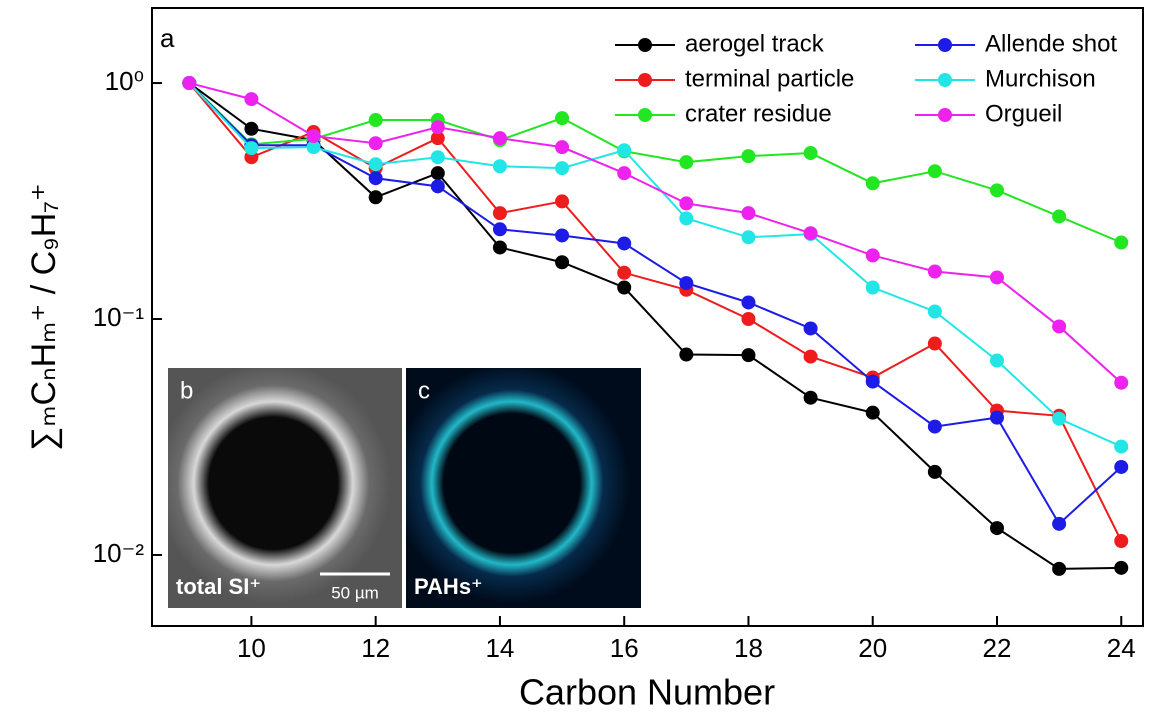 The image size is (1168, 719). I want to click on inset-c: c PAHs⁺, so click(523, 488).